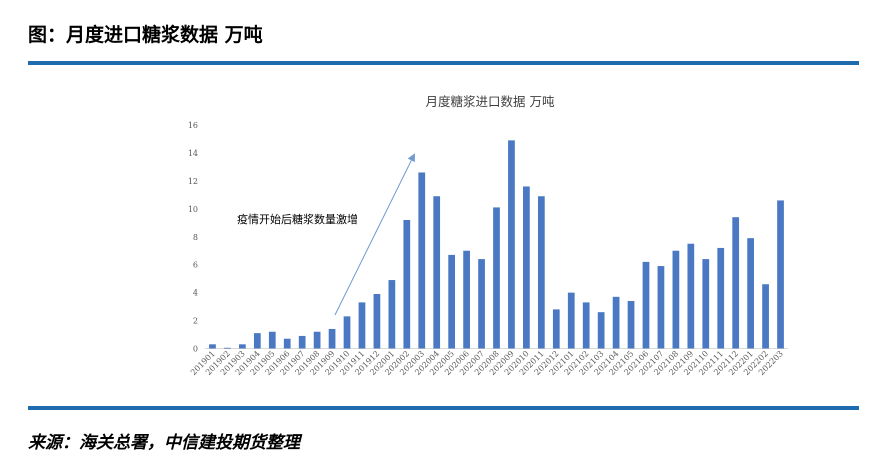  I want to click on y-tick-label: 2, so click(195, 321).